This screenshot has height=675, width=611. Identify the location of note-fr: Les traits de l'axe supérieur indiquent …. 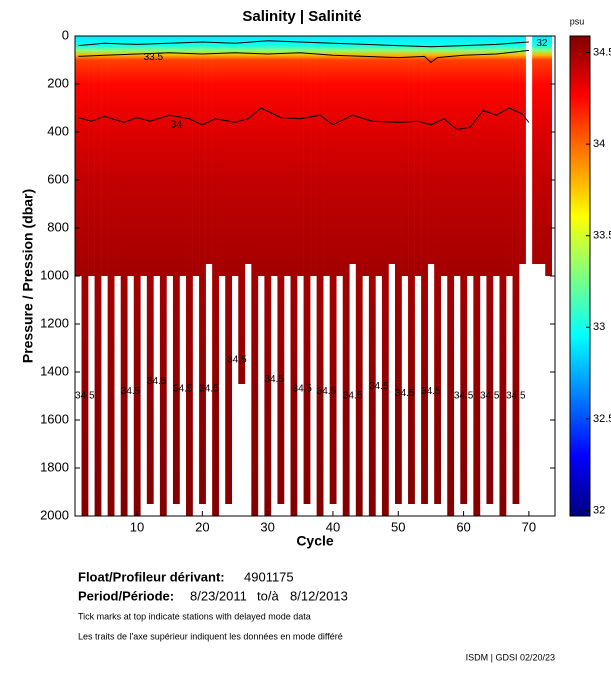
(210, 636).